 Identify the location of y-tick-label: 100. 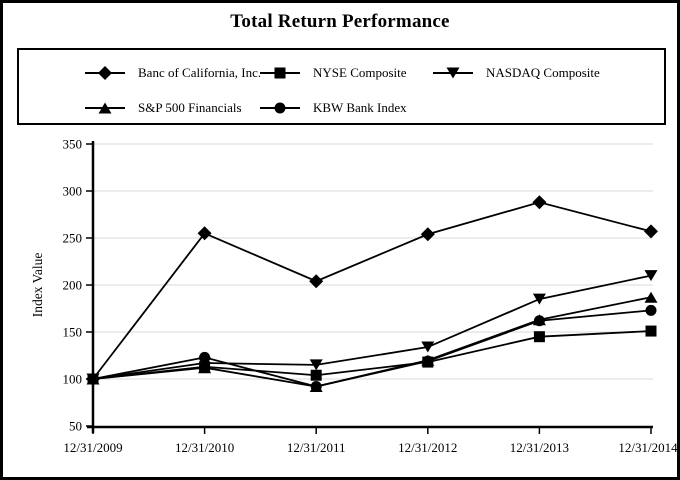
(73, 379).